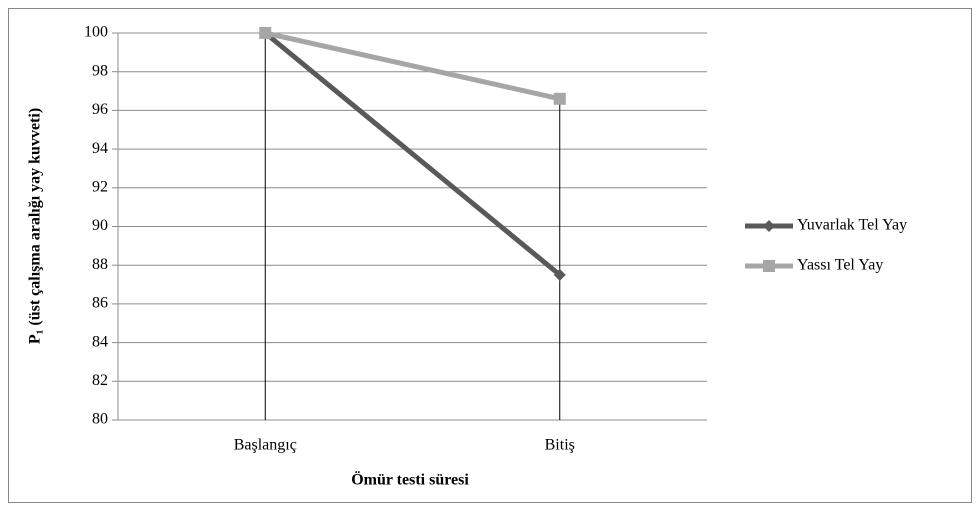  I want to click on y-tick-label: 80, so click(100, 419).